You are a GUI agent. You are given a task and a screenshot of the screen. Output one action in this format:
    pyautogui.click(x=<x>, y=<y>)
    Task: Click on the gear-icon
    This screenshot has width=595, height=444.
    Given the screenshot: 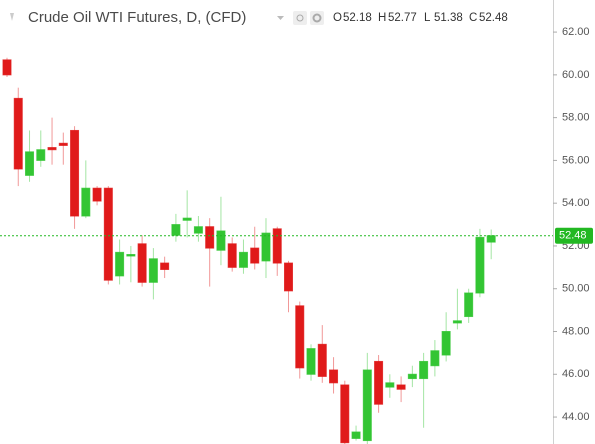 What is the action you would take?
    pyautogui.click(x=317, y=18)
    